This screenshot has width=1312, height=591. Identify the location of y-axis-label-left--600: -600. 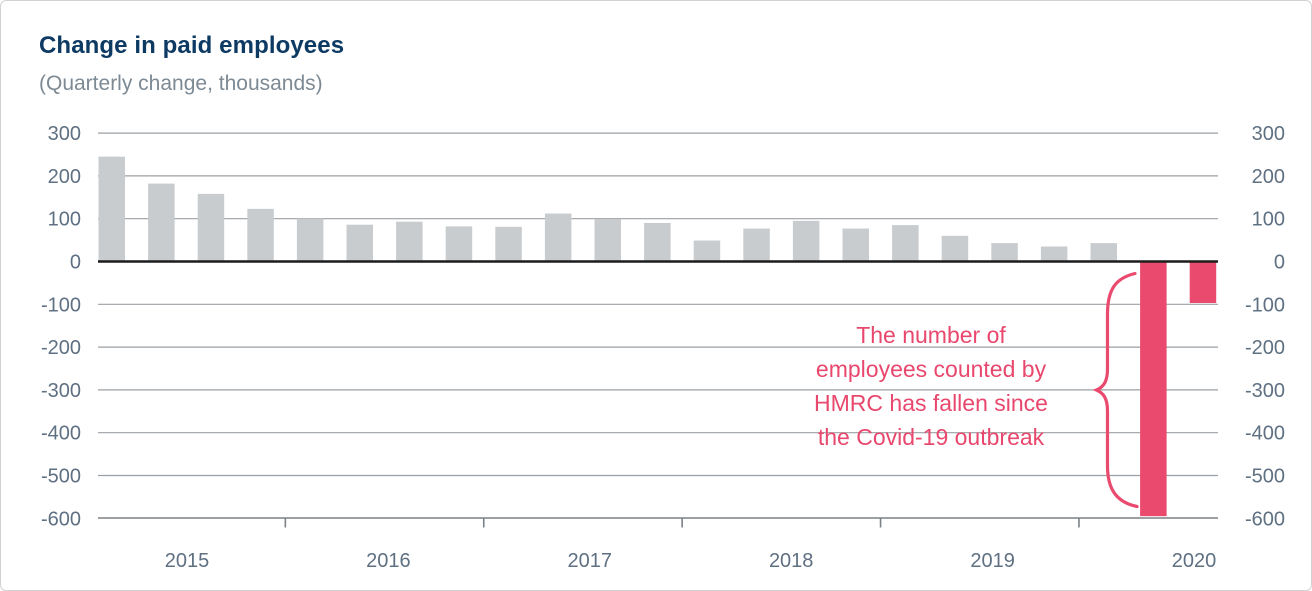
(61, 519).